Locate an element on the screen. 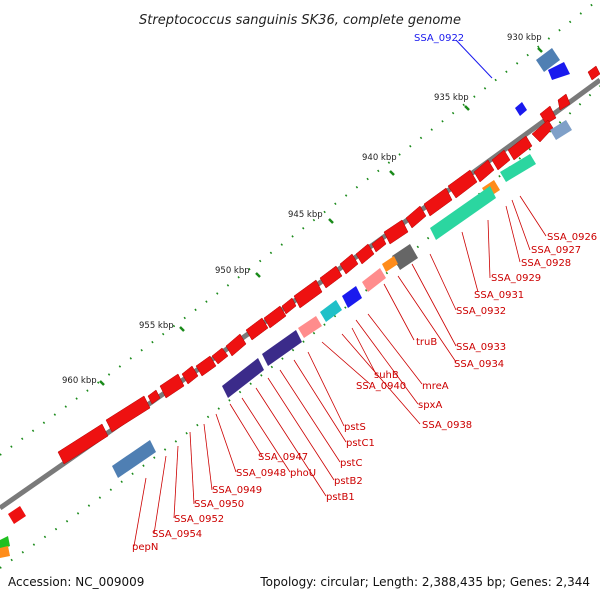 This screenshot has width=600, height=600. gene-label: SSA_0938 is located at coordinates (447, 425).